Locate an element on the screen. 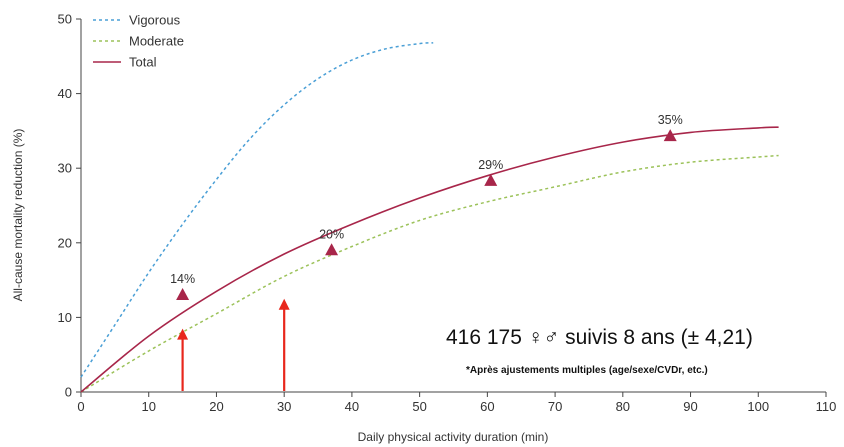  x-axis-title: Daily physical activity duration (min) is located at coordinates (453, 437).